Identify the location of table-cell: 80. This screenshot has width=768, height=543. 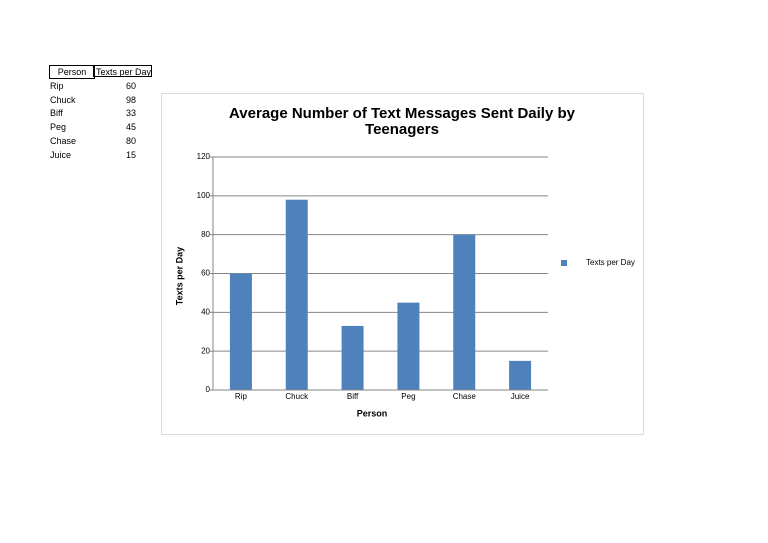
(130, 140).